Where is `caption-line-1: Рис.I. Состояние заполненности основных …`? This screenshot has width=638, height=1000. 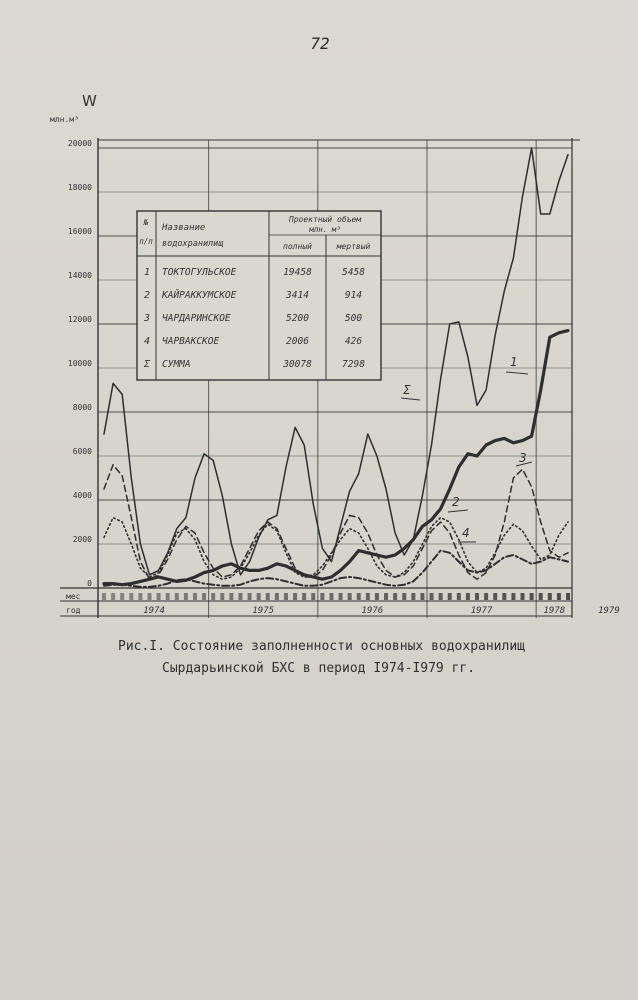 caption-line-1: Рис.I. Состояние заполненности основных … is located at coordinates (321, 646).